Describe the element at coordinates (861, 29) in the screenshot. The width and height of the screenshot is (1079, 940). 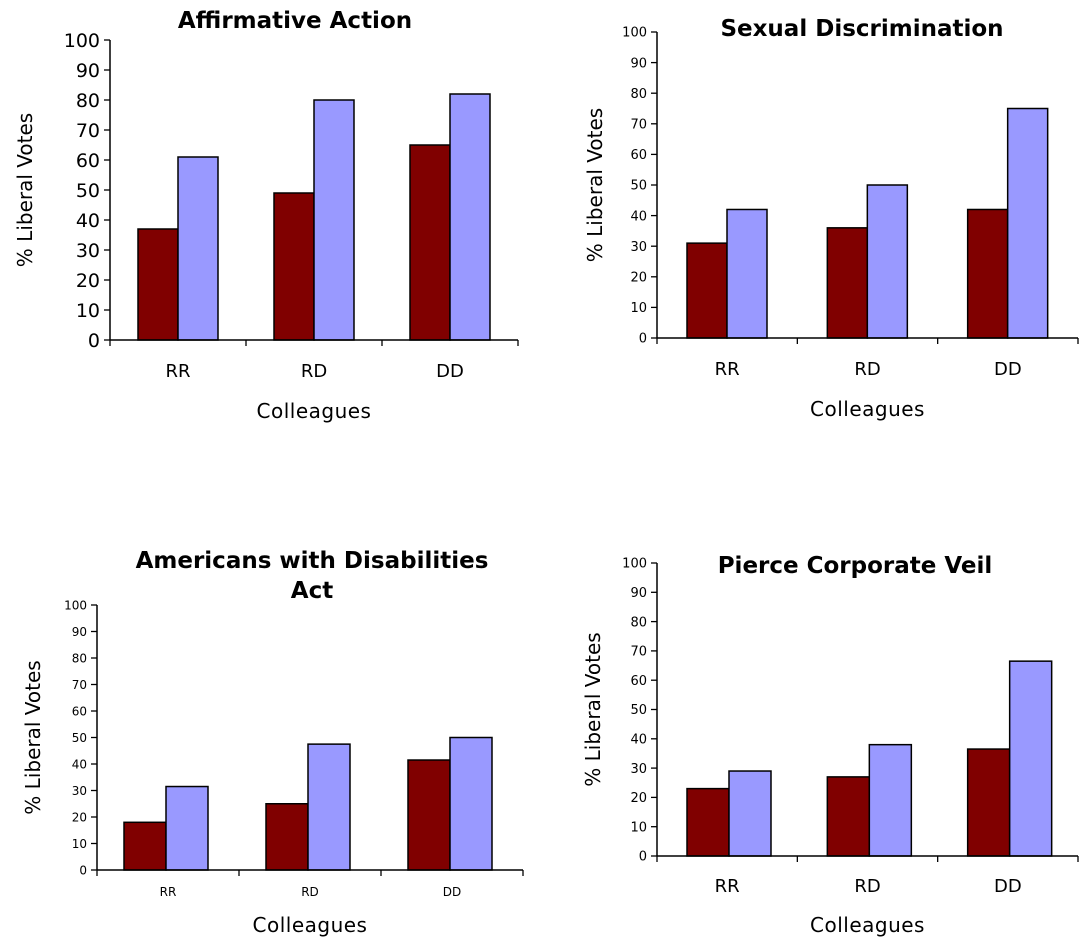
I see `chart-title: Sexual Discrimination` at that location.